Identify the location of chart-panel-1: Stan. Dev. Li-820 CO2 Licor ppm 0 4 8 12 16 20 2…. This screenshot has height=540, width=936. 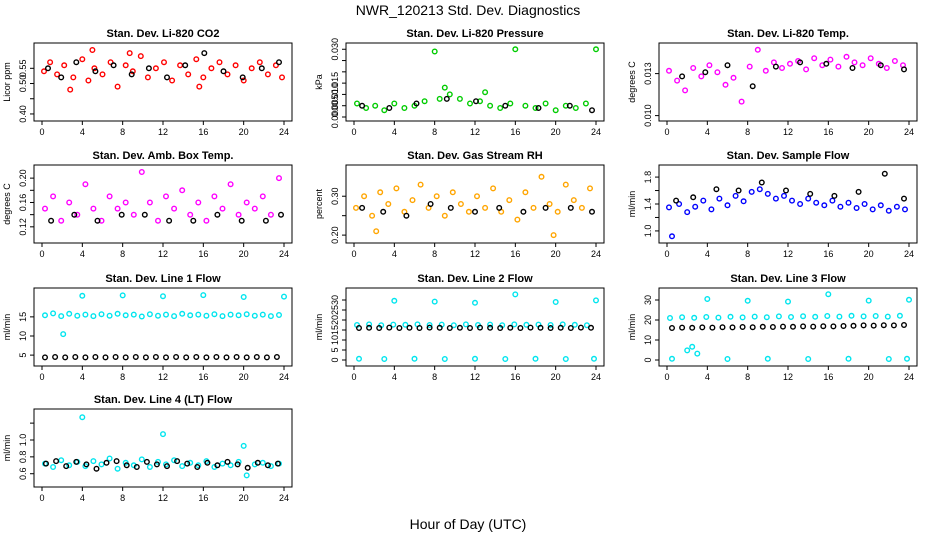
(147, 82).